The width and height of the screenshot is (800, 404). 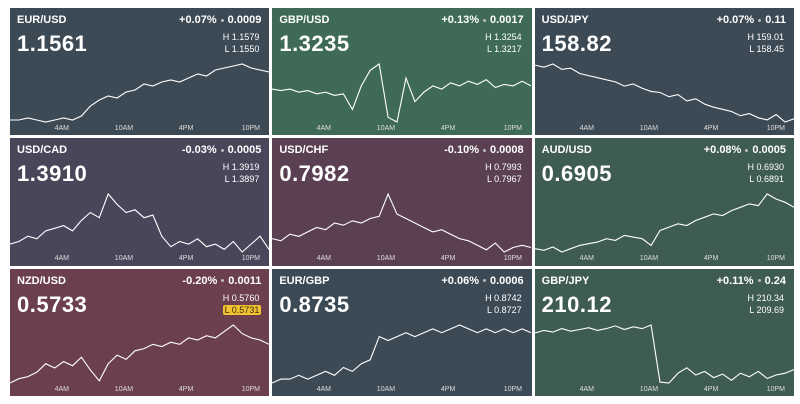 I want to click on low: L 0.6891, so click(x=766, y=179).